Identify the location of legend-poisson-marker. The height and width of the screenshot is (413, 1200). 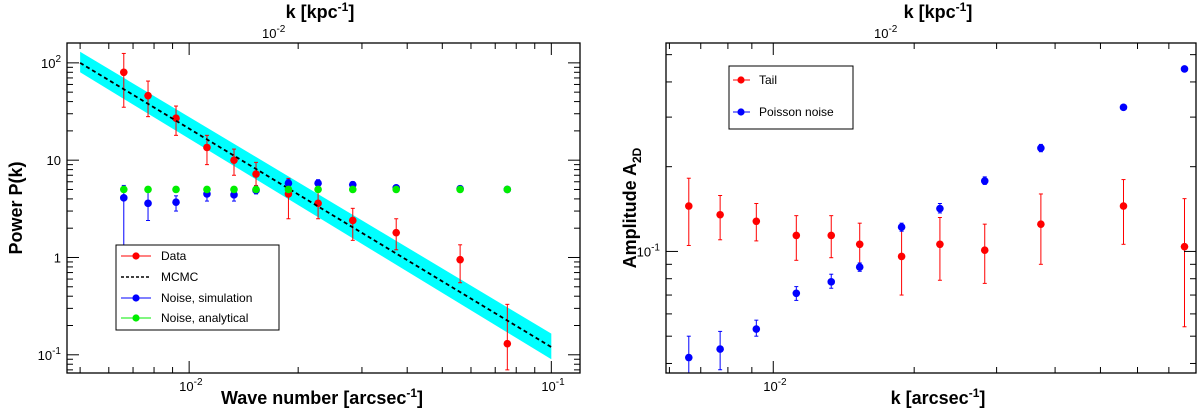
(741, 112).